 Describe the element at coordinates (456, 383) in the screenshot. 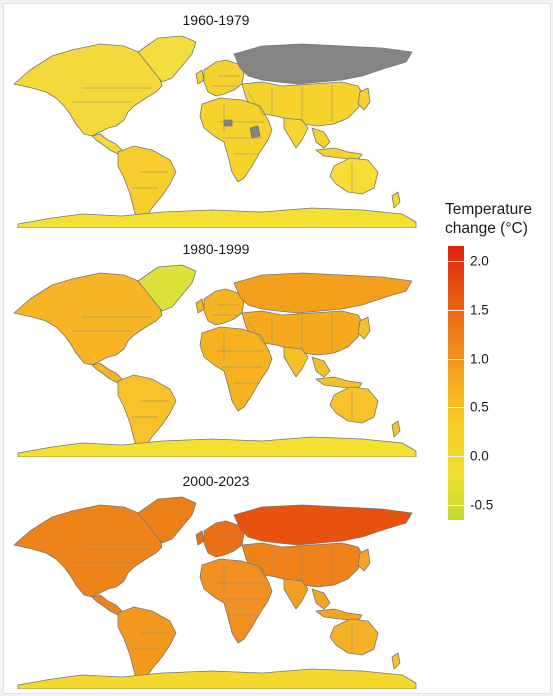

I see `legend-color-bar` at that location.